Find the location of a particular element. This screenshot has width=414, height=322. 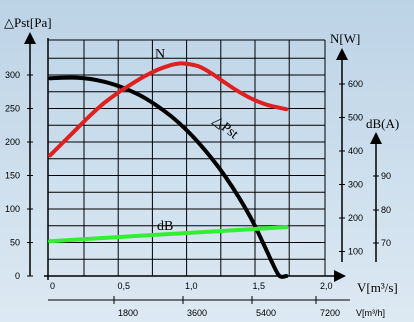

series-db-line is located at coordinates (168, 234).